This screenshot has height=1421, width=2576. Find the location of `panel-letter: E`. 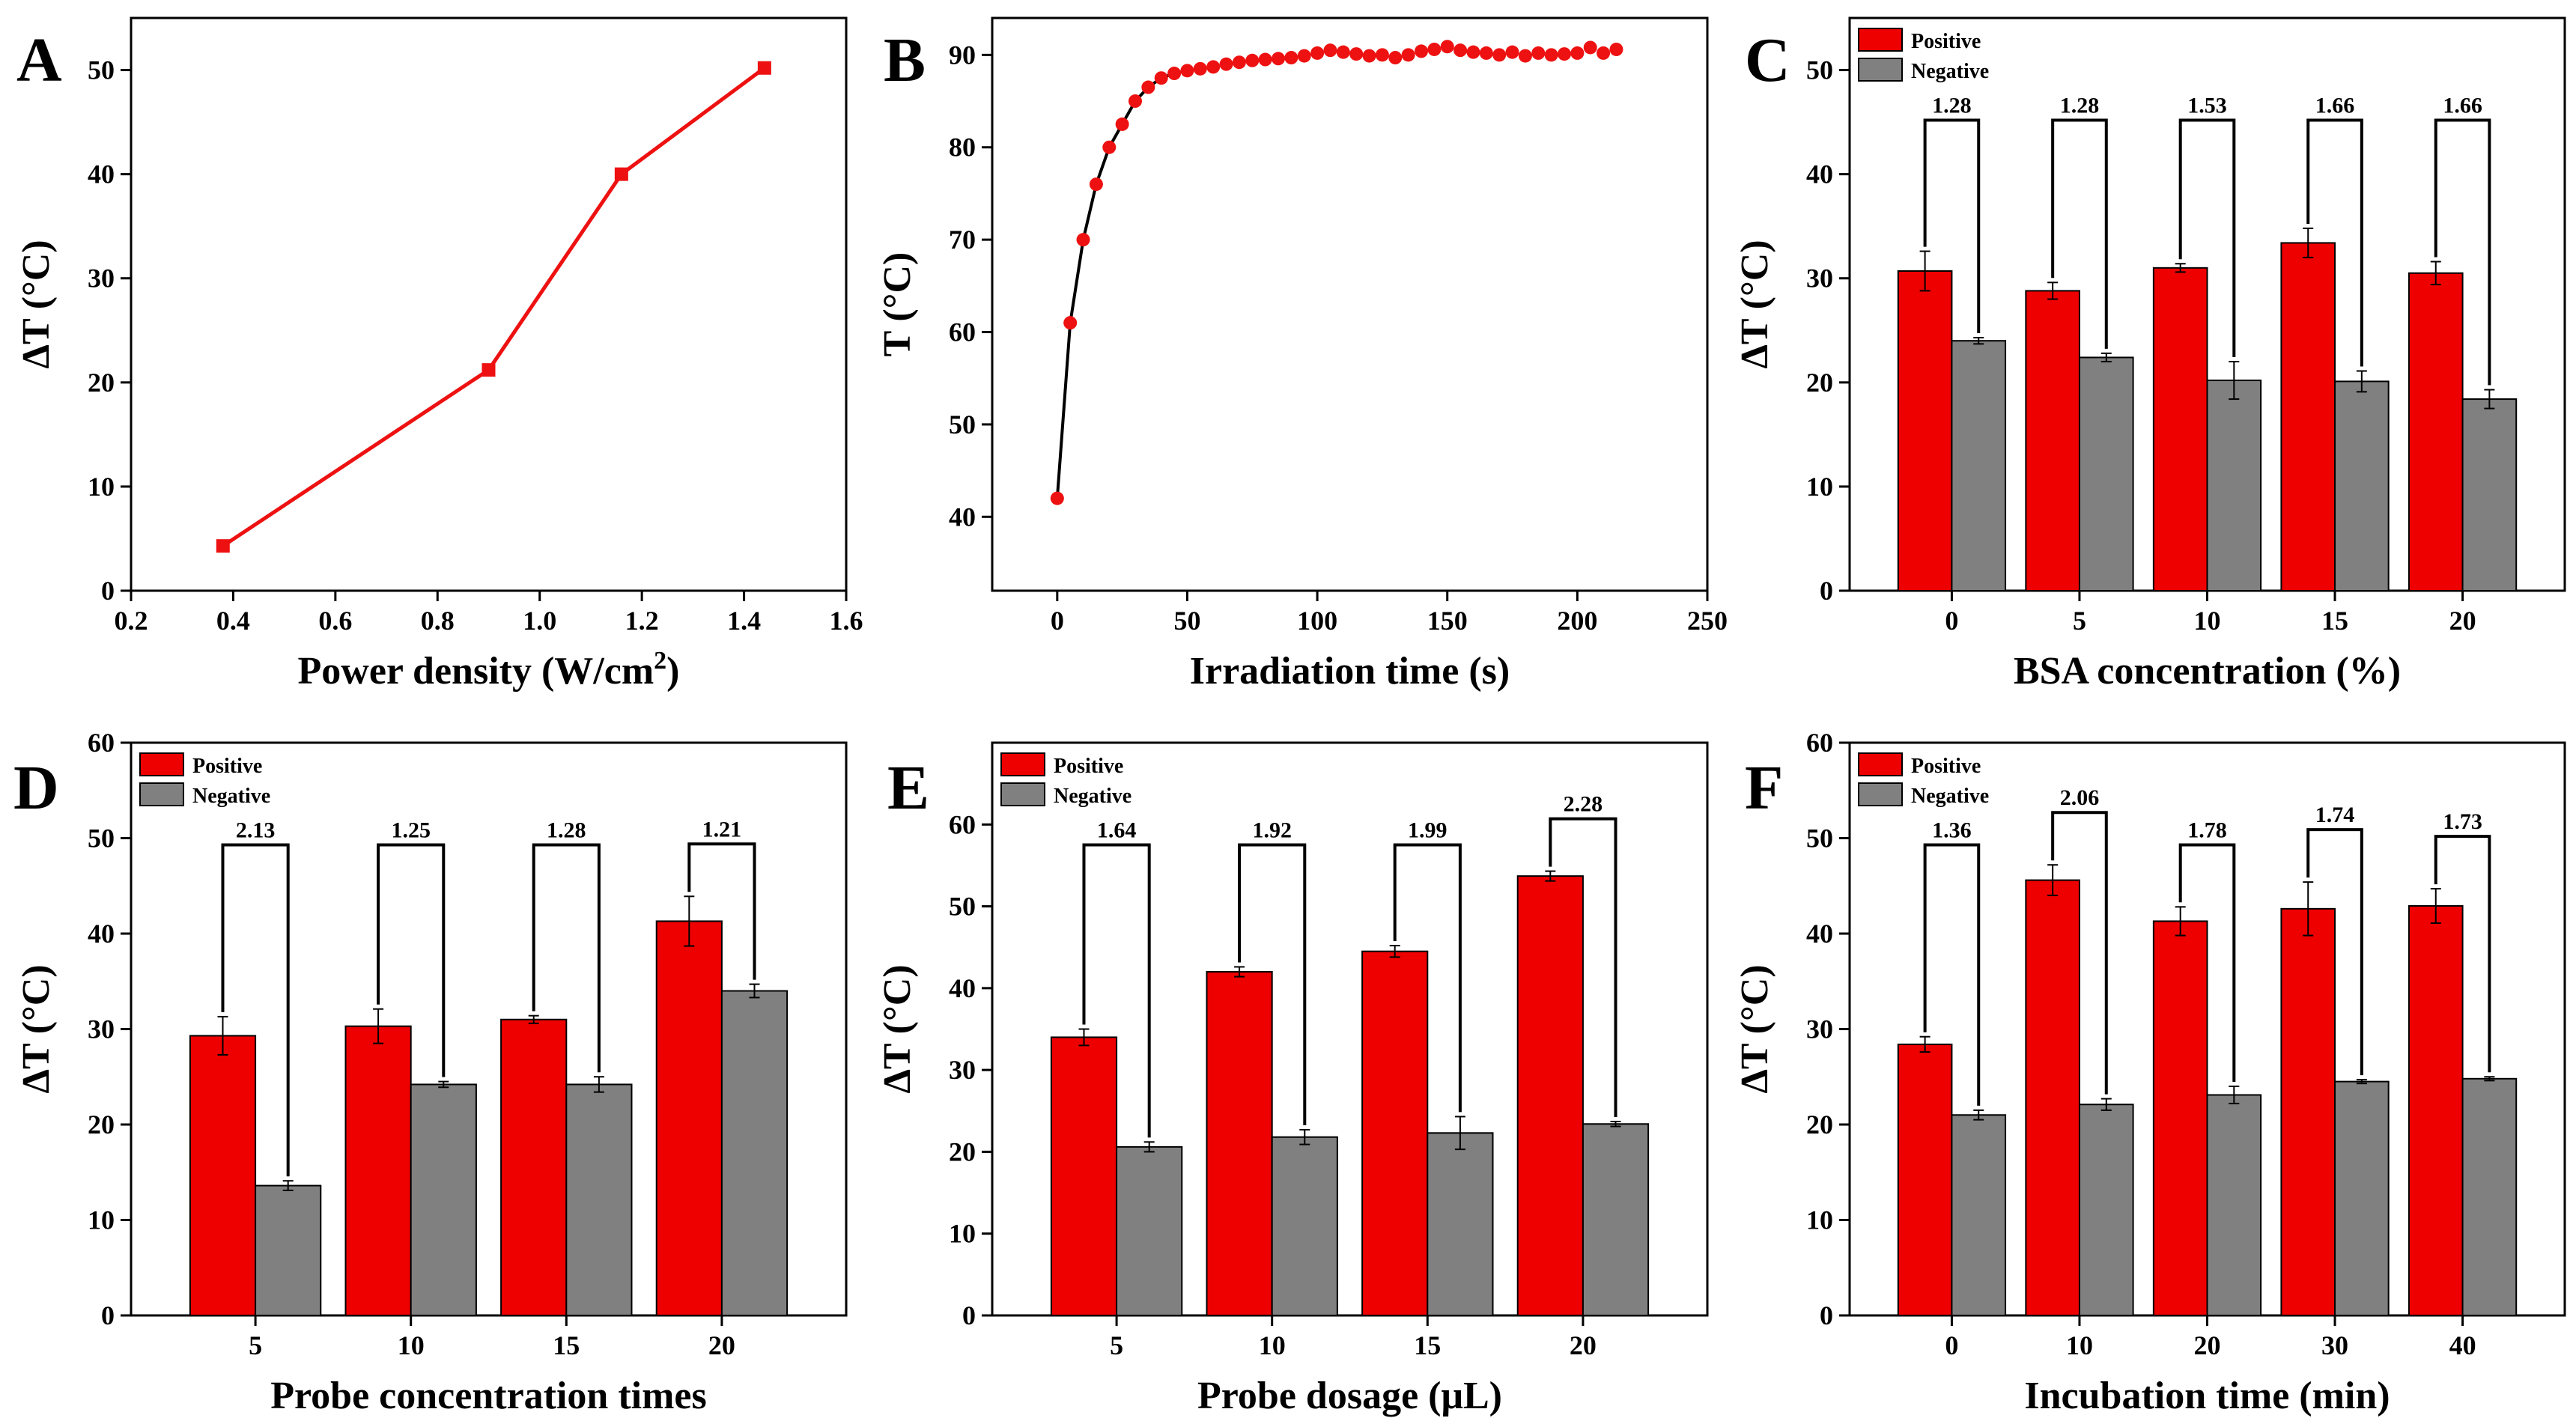

panel-letter: E is located at coordinates (908, 788).